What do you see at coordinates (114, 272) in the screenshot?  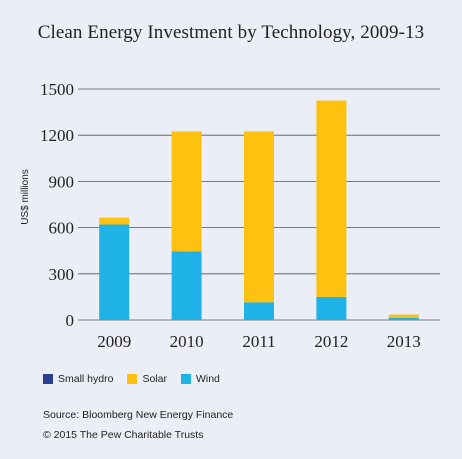 I see `bar-wind-2009` at bounding box center [114, 272].